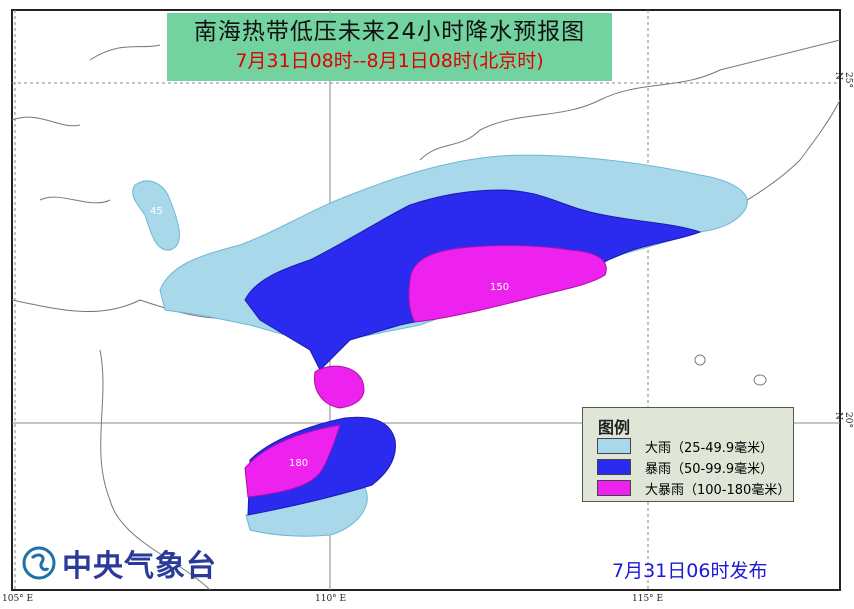  What do you see at coordinates (843, 80) in the screenshot?
I see `lat-tick-25: 25° N` at bounding box center [843, 80].